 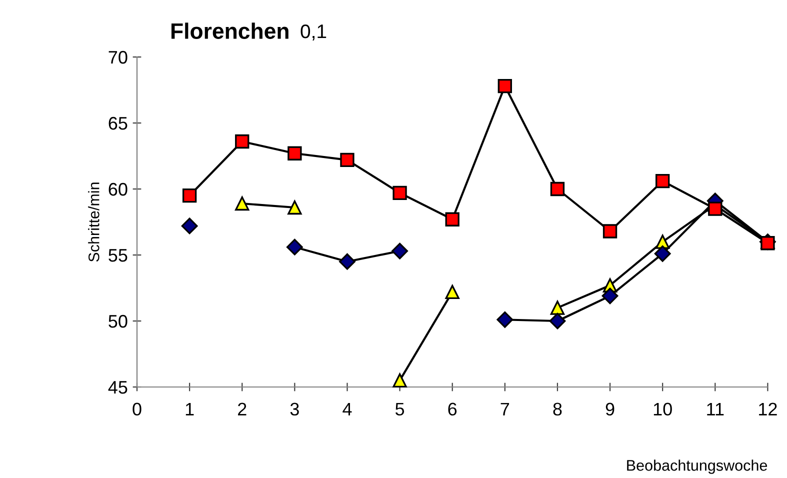 I want to click on x-tick-label: 6, so click(x=452, y=409).